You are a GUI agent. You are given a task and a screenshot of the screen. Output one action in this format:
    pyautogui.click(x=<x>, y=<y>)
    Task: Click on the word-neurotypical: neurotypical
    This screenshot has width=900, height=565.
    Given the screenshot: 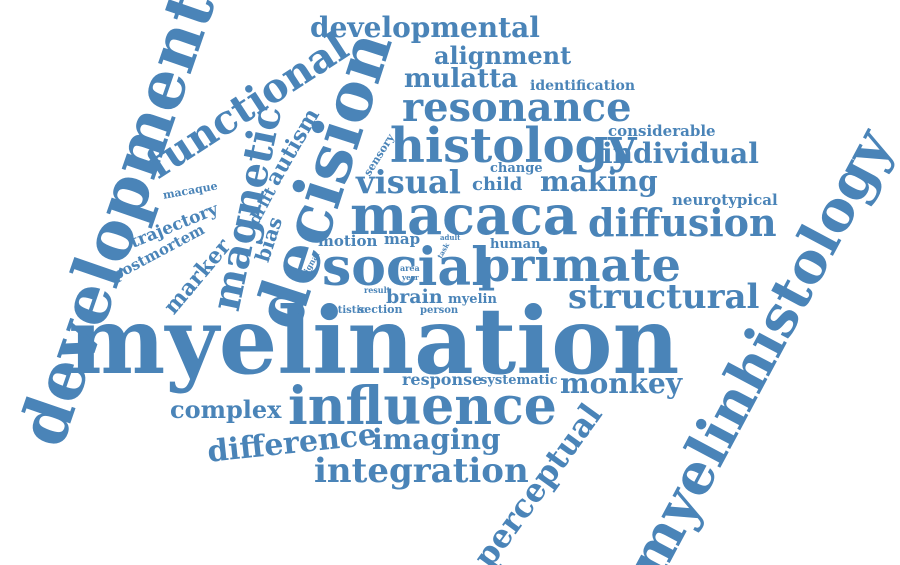 What is the action you would take?
    pyautogui.click(x=725, y=200)
    